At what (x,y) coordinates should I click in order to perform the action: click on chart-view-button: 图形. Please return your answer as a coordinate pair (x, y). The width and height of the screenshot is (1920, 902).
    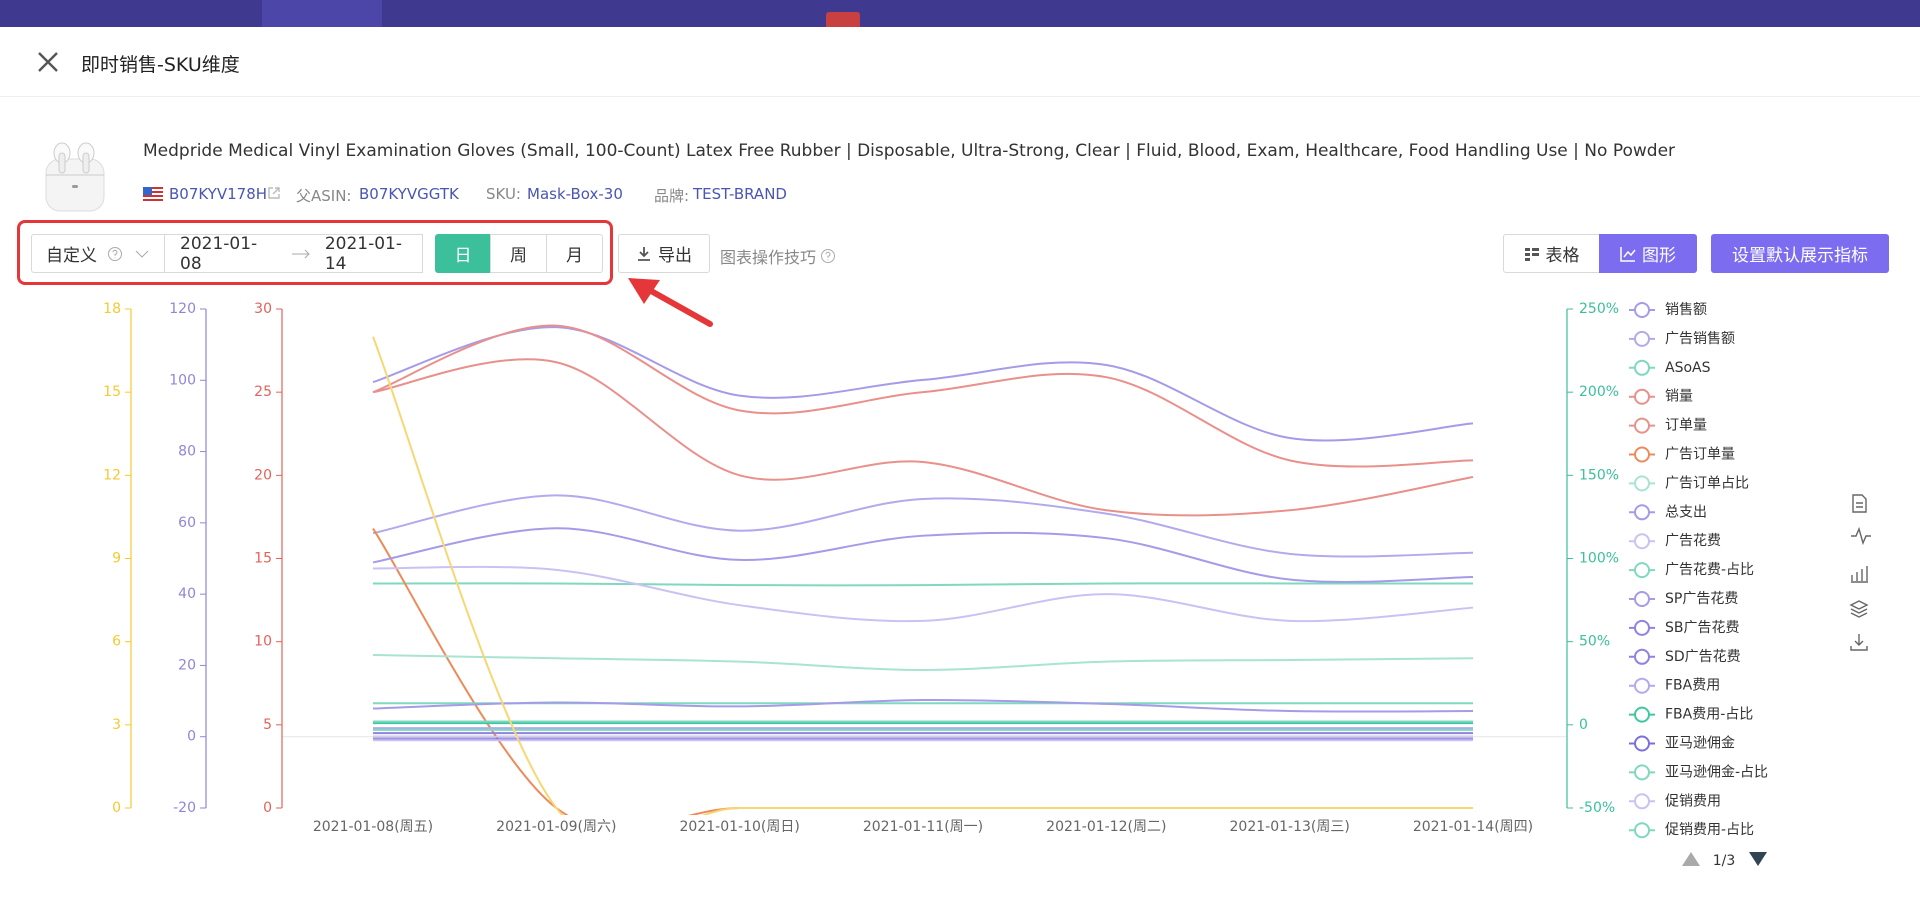
    Looking at the image, I should click on (1648, 253).